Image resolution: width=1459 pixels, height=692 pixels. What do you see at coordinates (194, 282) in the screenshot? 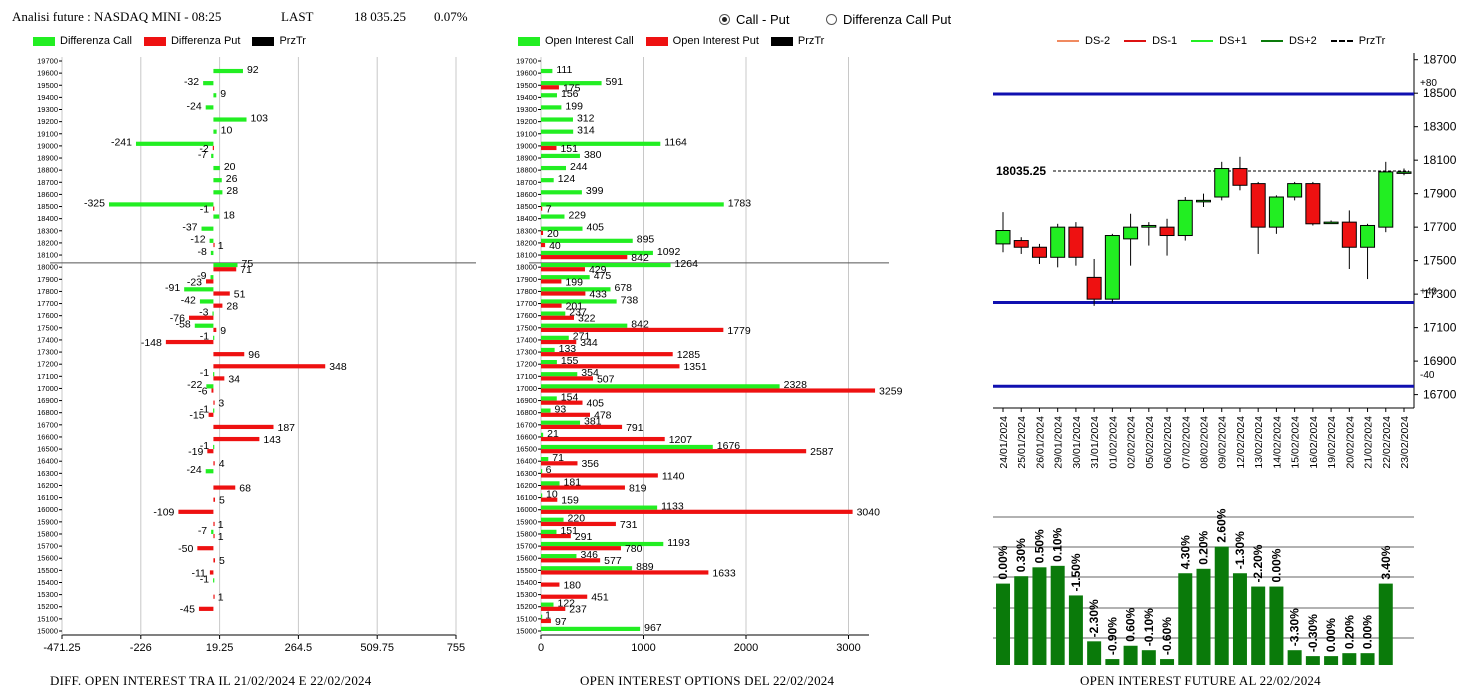
I see `diff-data-label: -23` at bounding box center [194, 282].